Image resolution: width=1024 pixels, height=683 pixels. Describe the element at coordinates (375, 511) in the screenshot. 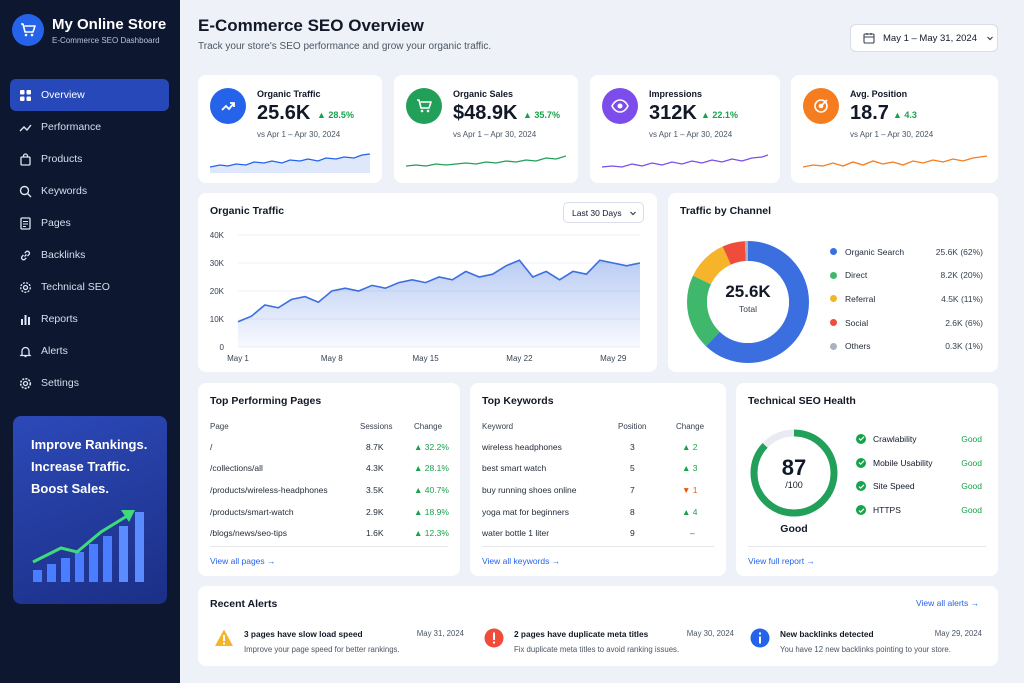

I see `page-sessions: 2.9K` at that location.